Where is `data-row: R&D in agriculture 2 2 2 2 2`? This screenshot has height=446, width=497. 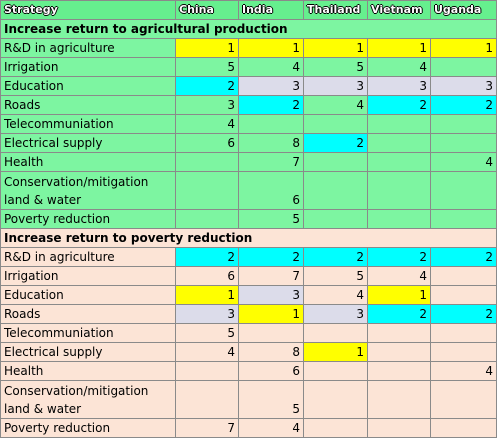
data-row: R&D in agriculture 2 2 2 2 2 is located at coordinates (248, 257).